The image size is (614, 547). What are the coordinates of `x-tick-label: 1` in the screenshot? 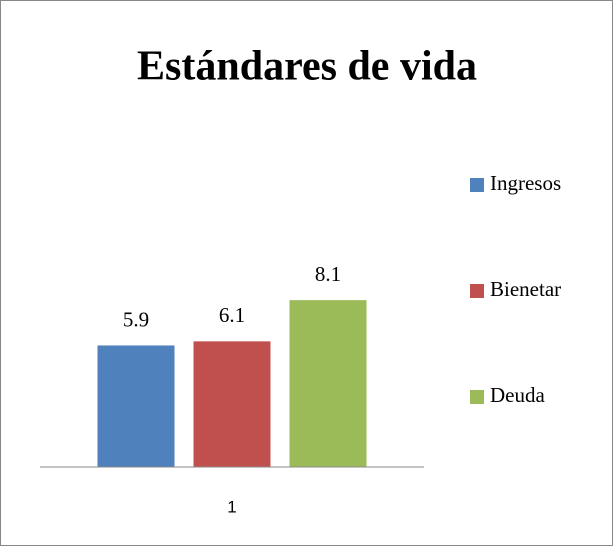 It's located at (231, 506).